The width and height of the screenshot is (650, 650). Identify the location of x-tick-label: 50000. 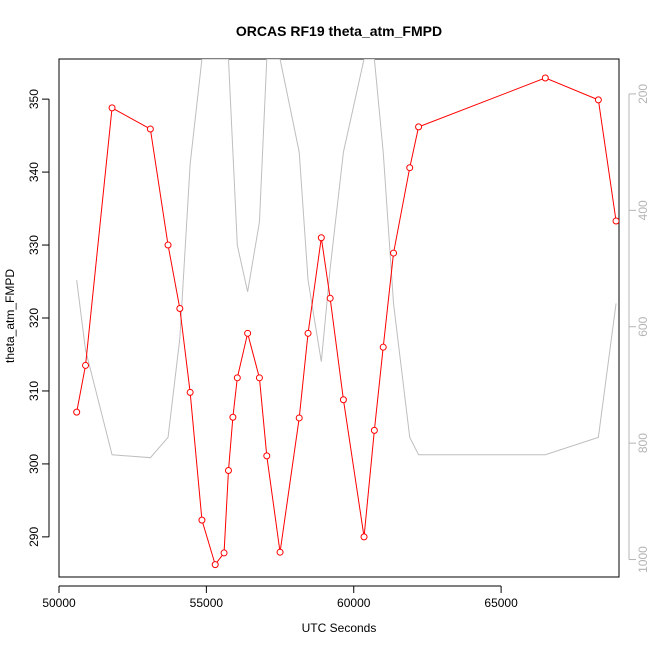
(59, 603).